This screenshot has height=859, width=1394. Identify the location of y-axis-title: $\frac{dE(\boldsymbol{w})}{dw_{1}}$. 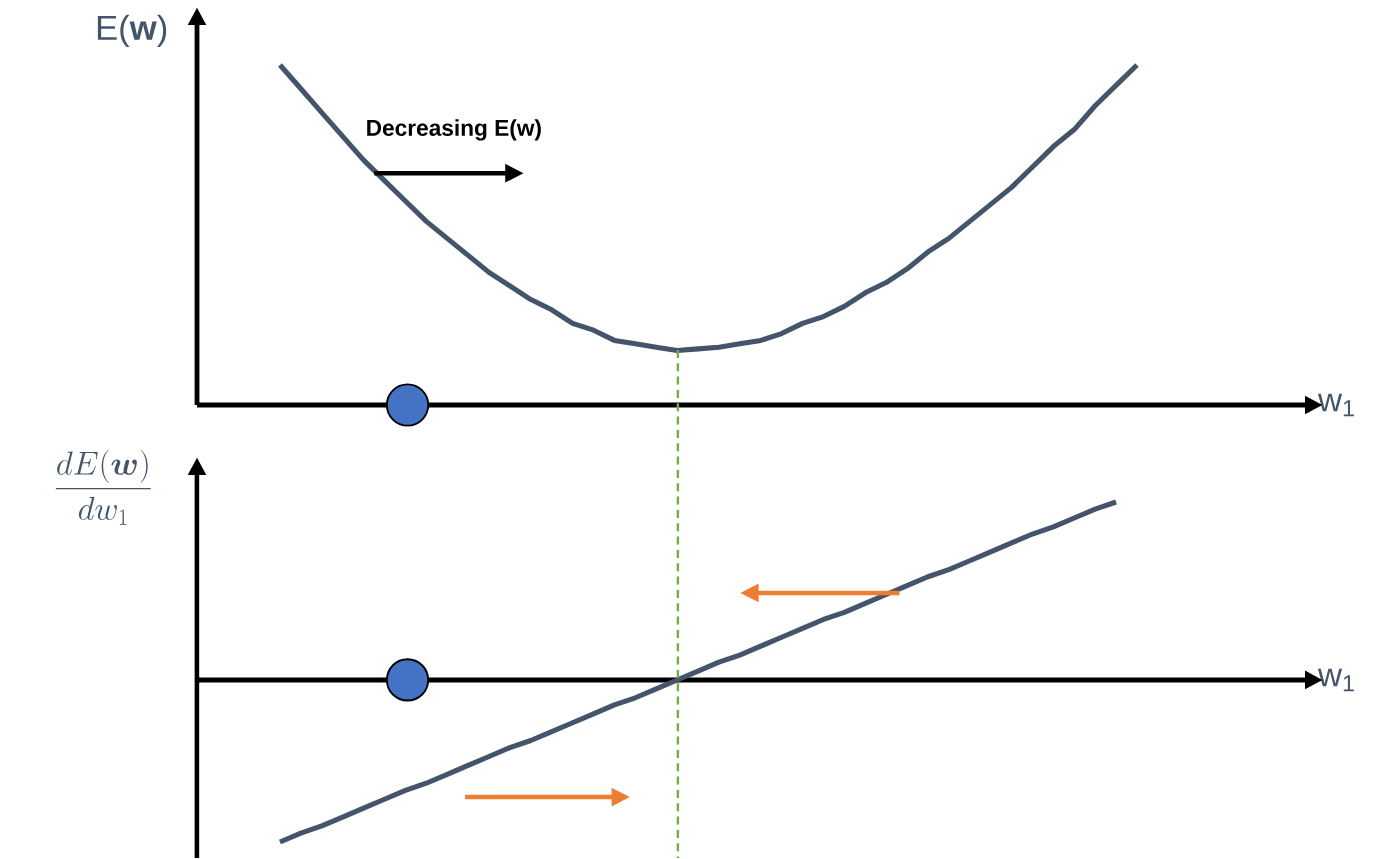
(103, 487).